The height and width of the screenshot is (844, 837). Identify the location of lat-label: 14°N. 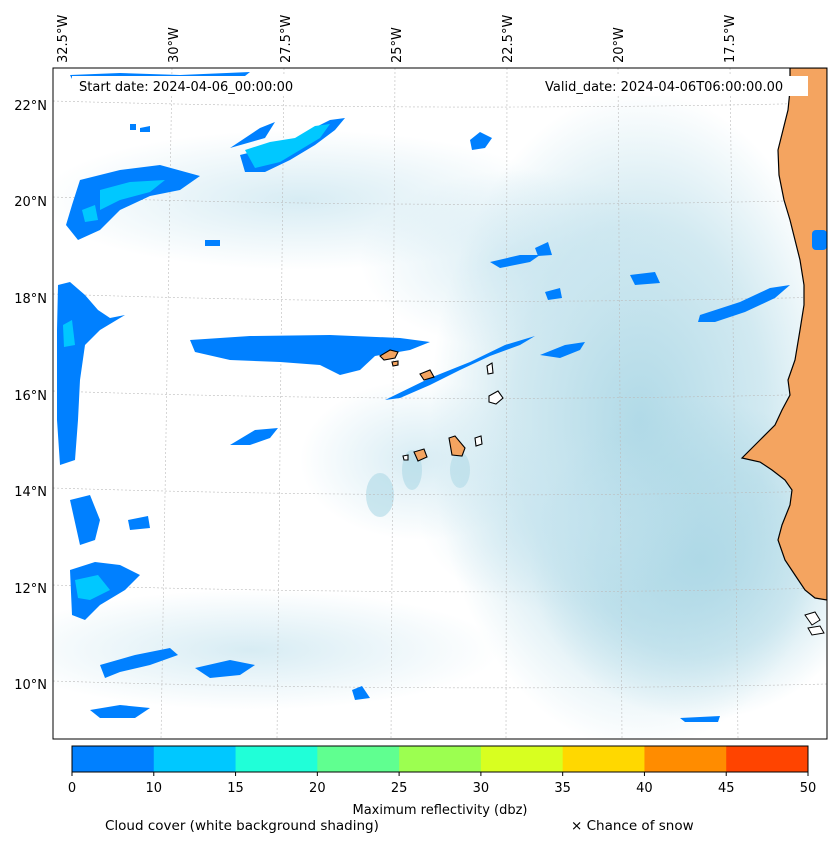
(30, 492).